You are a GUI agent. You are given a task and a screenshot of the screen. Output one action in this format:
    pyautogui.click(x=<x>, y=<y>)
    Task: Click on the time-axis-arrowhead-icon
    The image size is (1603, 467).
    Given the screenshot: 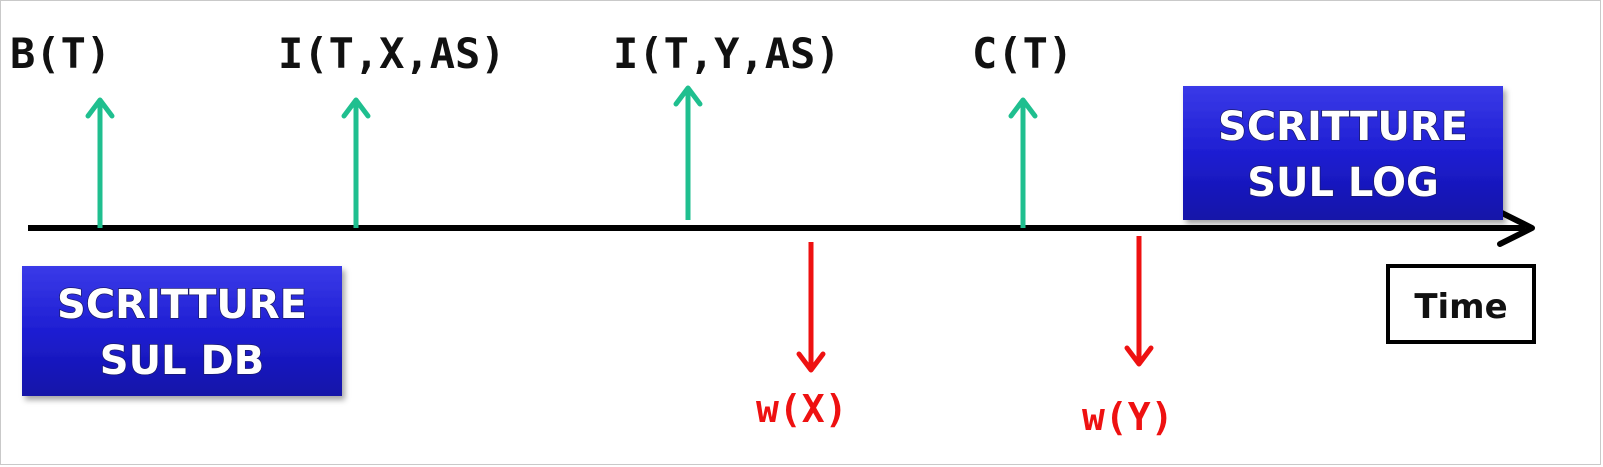 What is the action you would take?
    pyautogui.click(x=1516, y=228)
    